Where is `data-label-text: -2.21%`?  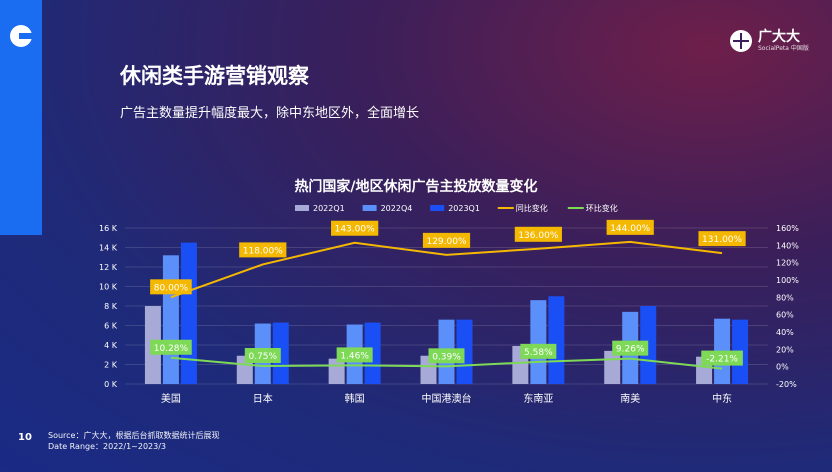
data-label-text: -2.21% is located at coordinates (722, 360).